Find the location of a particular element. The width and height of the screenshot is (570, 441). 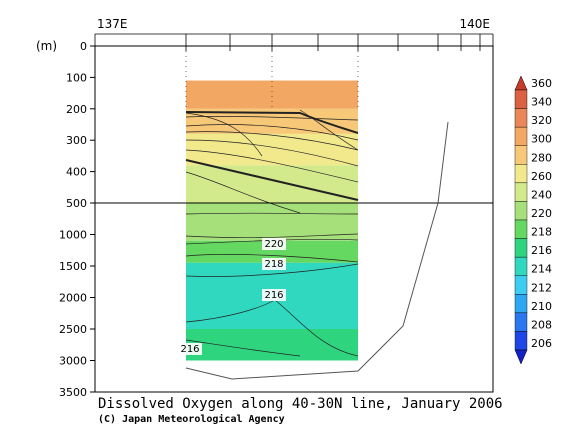

colorbar-label: 206 is located at coordinates (541, 343).